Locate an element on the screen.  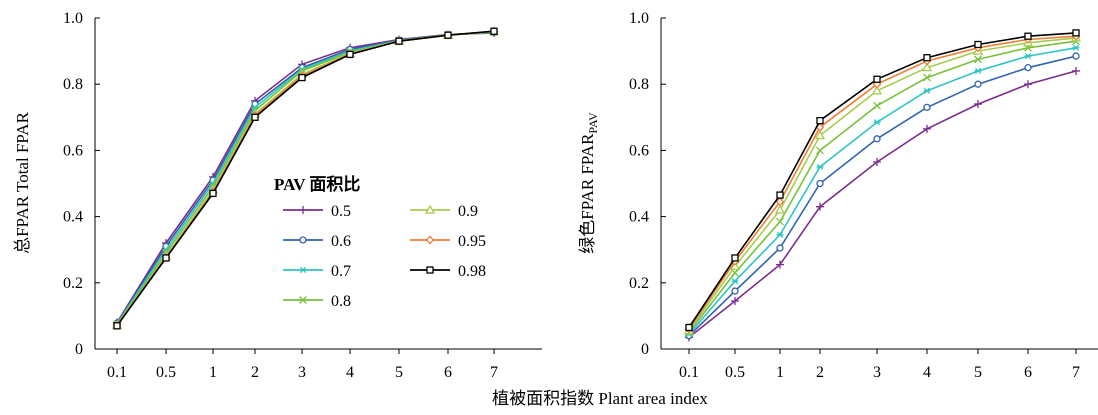
legend-label: 0.98 is located at coordinates (472, 271).